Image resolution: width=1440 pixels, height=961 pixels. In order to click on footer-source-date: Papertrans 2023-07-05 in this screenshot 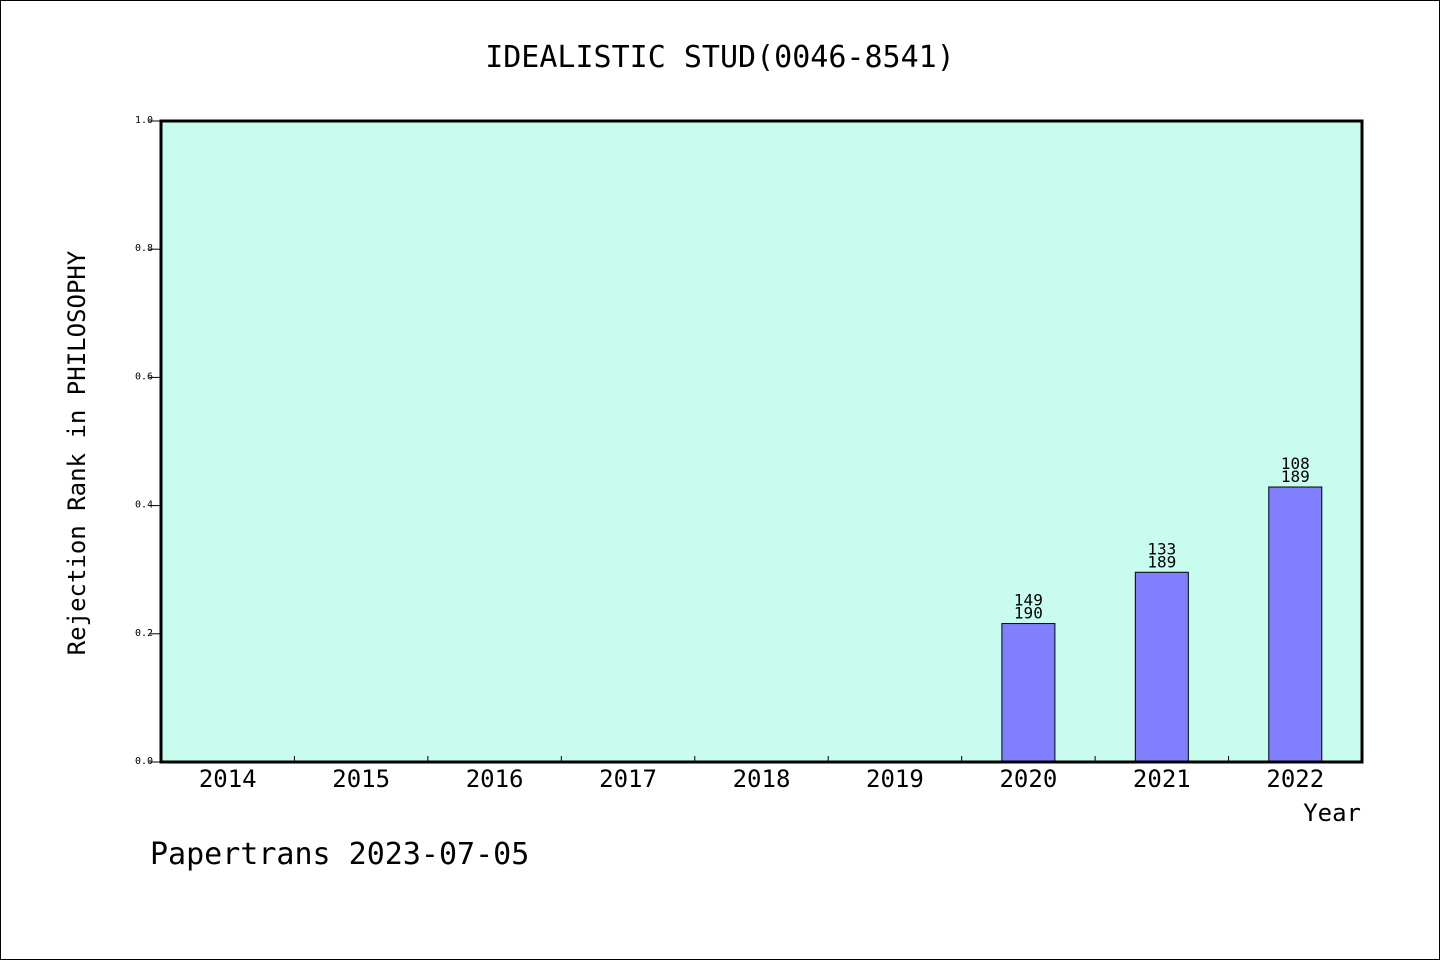, I will do `click(339, 854)`.